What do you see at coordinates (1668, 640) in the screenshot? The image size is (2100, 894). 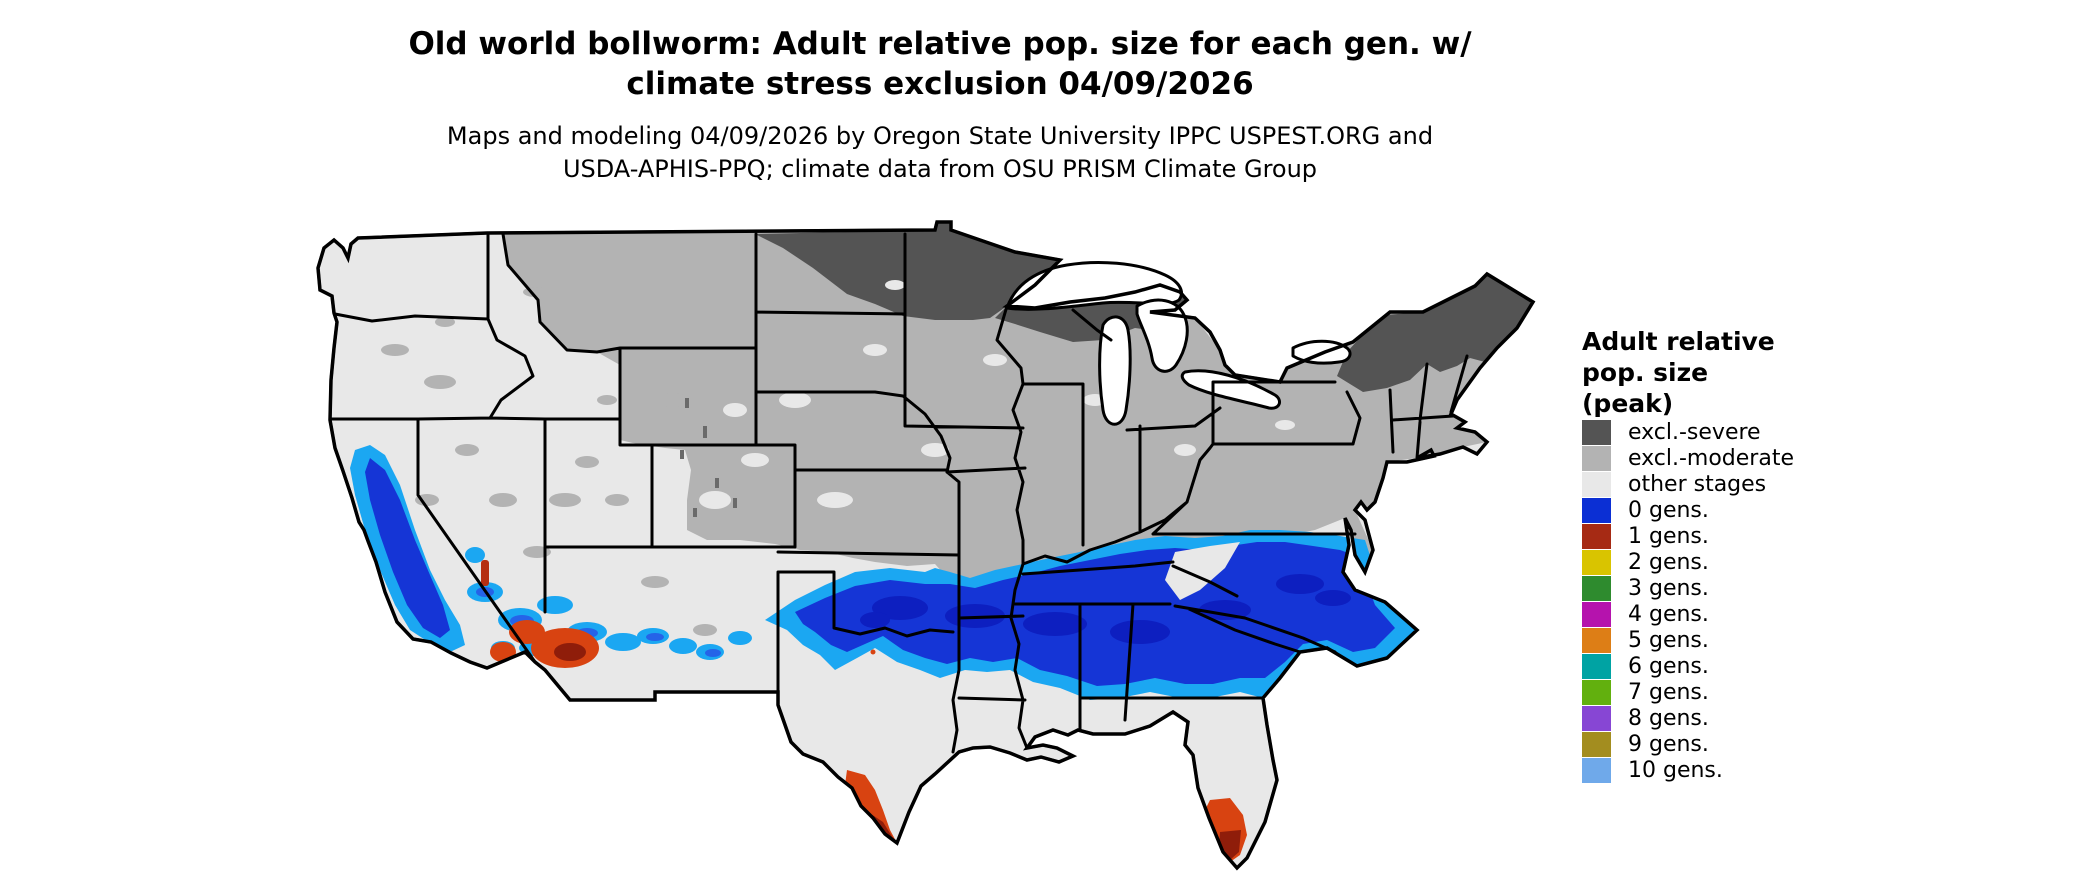 I see `legend-label-5-gens: 5 gens.` at bounding box center [1668, 640].